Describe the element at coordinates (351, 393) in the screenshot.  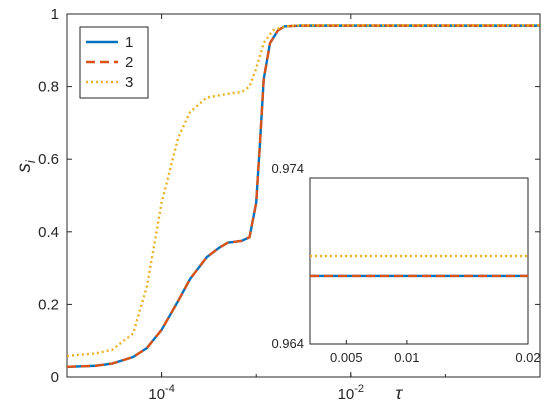
I see `x-tick-label: 10⁻²` at that location.